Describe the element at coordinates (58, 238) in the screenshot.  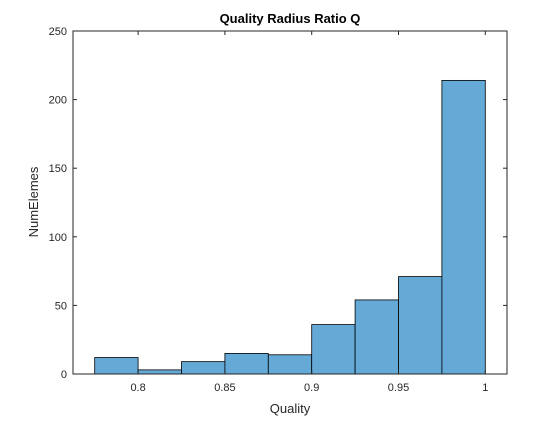
I see `y-tick-label: 100` at that location.